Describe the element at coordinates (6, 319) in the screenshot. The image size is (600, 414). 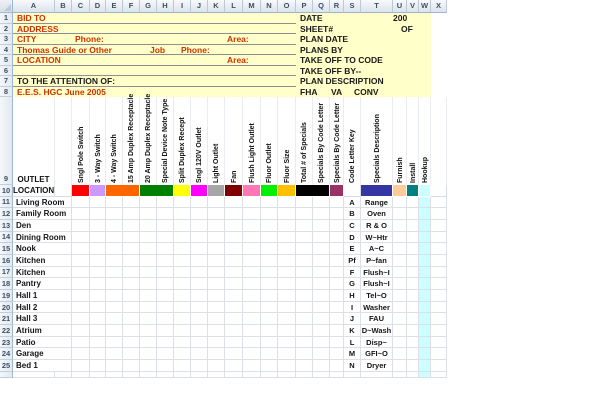
I see `row-header-21: 21` at that location.